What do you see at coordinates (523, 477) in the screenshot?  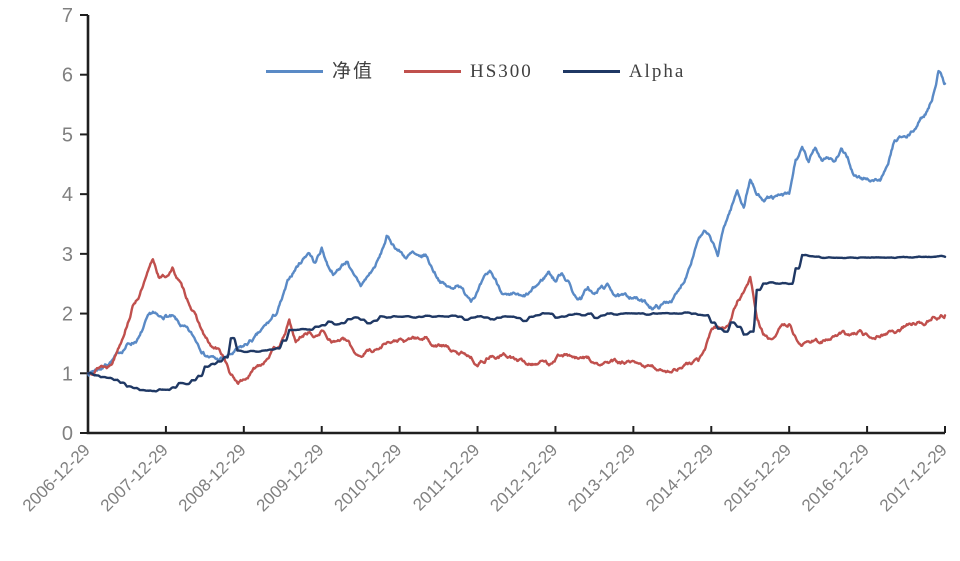 I see `x-tick-label: 2012-12-29` at bounding box center [523, 477].